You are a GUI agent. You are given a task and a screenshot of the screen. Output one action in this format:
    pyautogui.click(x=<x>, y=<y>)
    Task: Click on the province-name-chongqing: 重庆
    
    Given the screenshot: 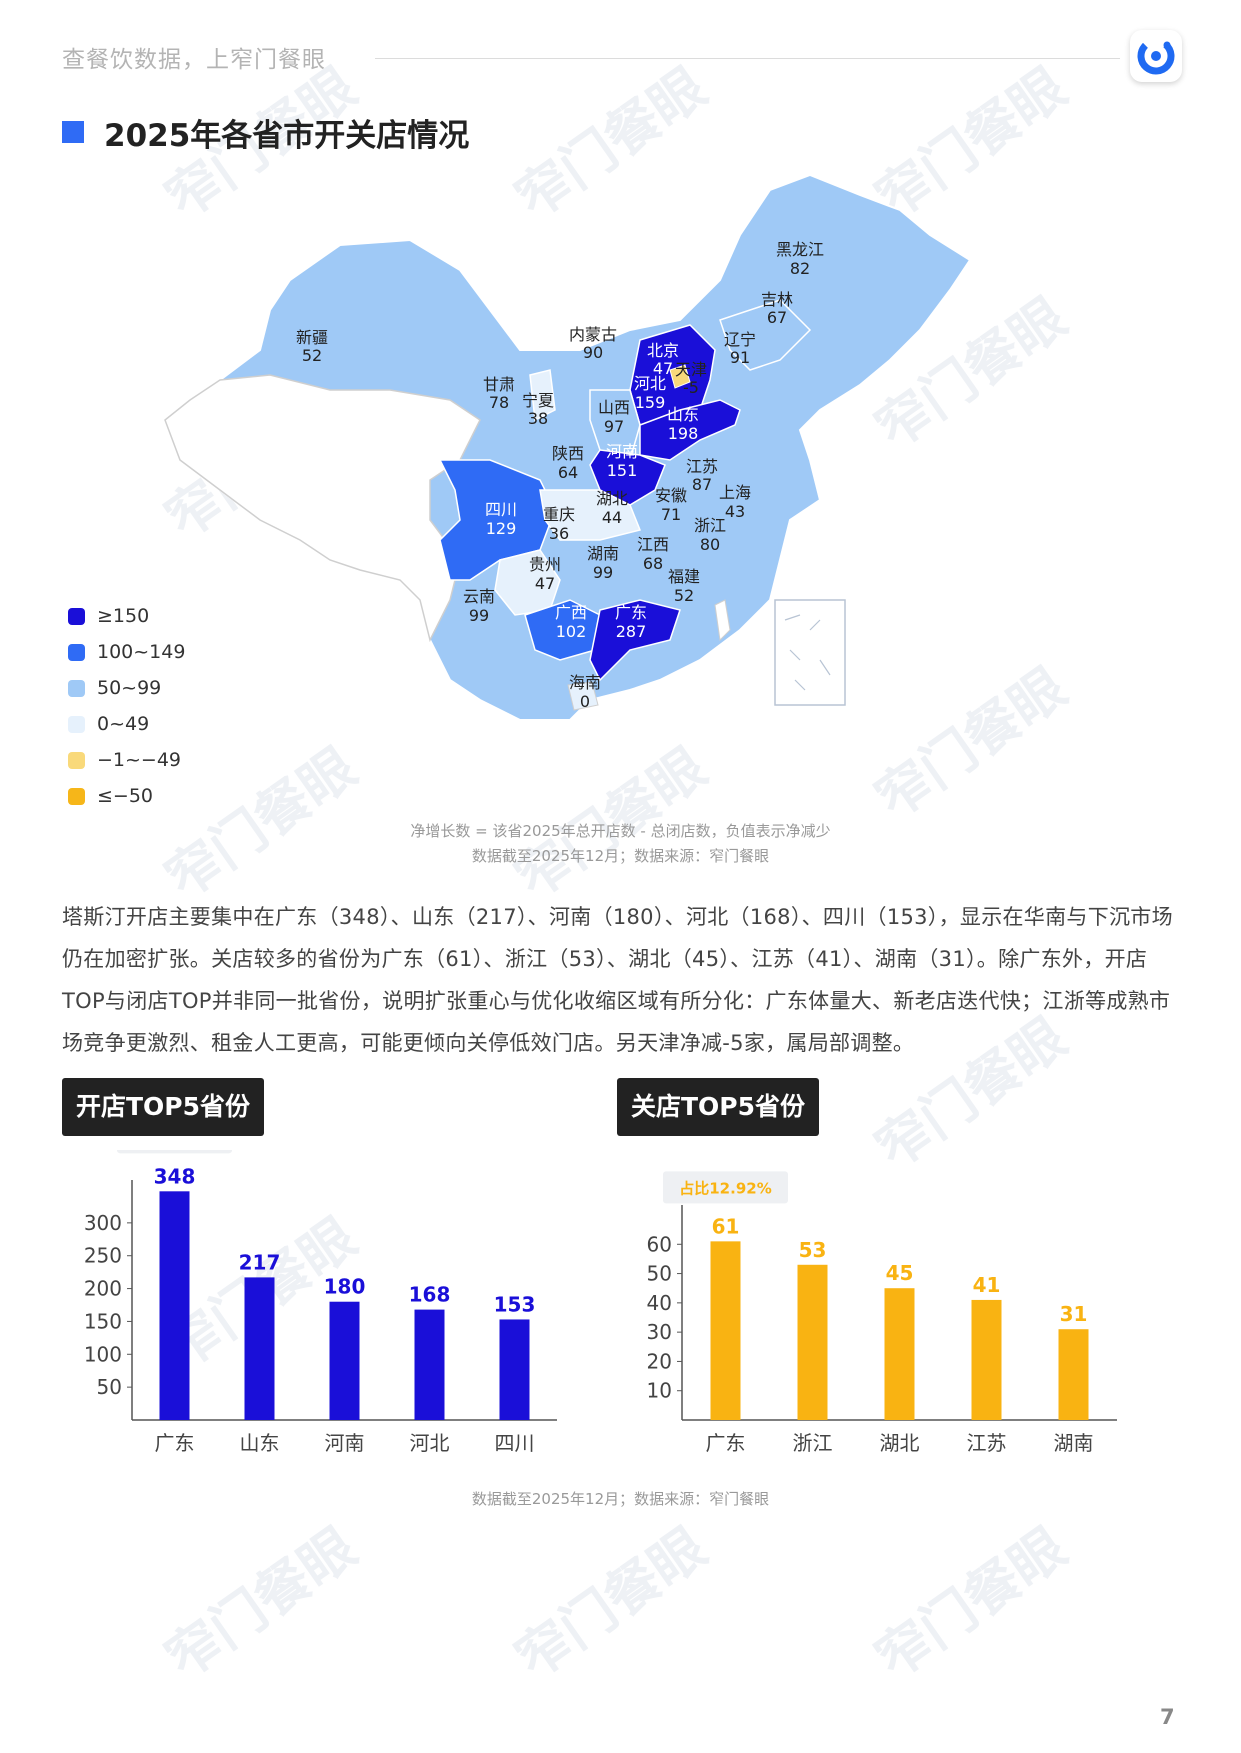 What is the action you would take?
    pyautogui.click(x=559, y=514)
    